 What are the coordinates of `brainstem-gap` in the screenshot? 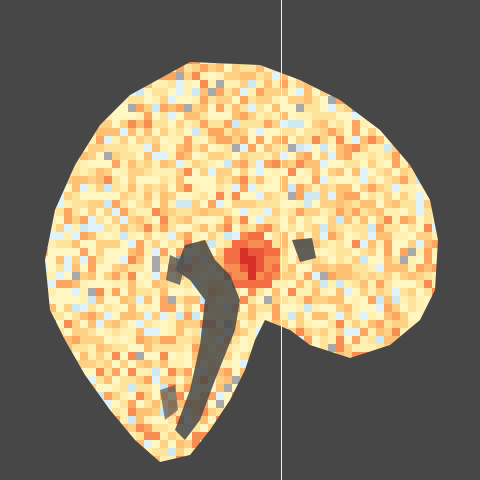 It's located at (207, 340).